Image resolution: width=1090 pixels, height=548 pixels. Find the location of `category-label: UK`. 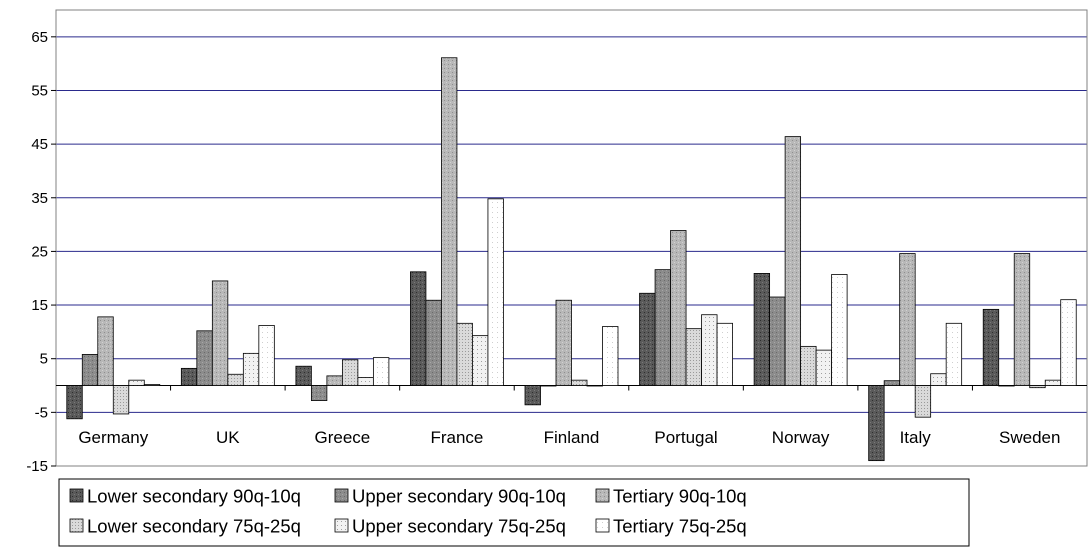

category-label: UK is located at coordinates (228, 437).